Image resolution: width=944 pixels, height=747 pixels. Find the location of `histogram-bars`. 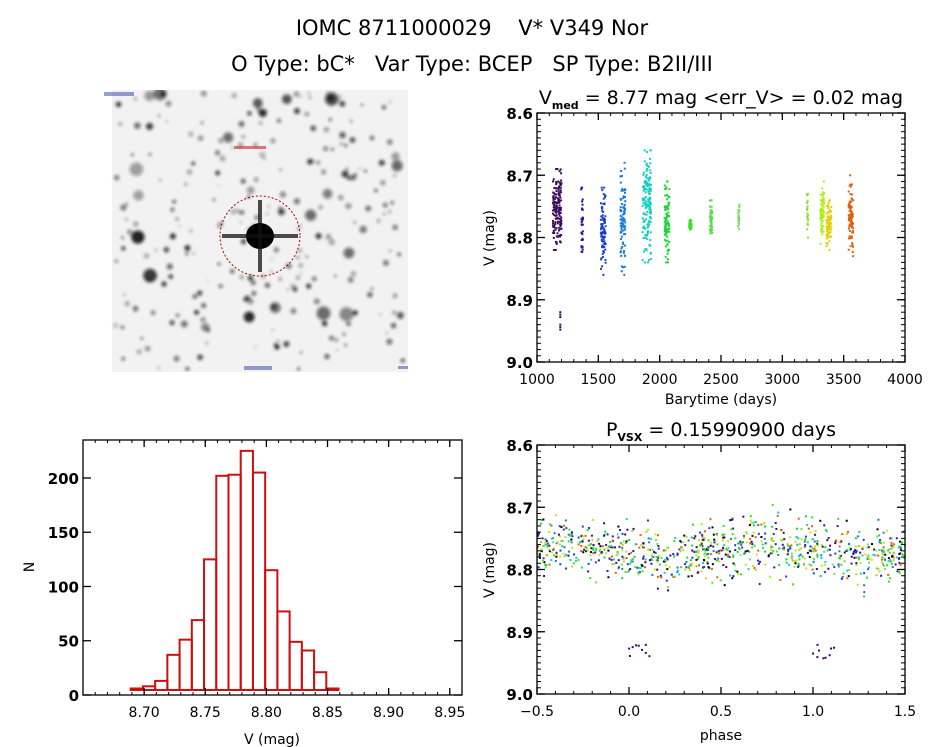

histogram-bars is located at coordinates (234, 570).